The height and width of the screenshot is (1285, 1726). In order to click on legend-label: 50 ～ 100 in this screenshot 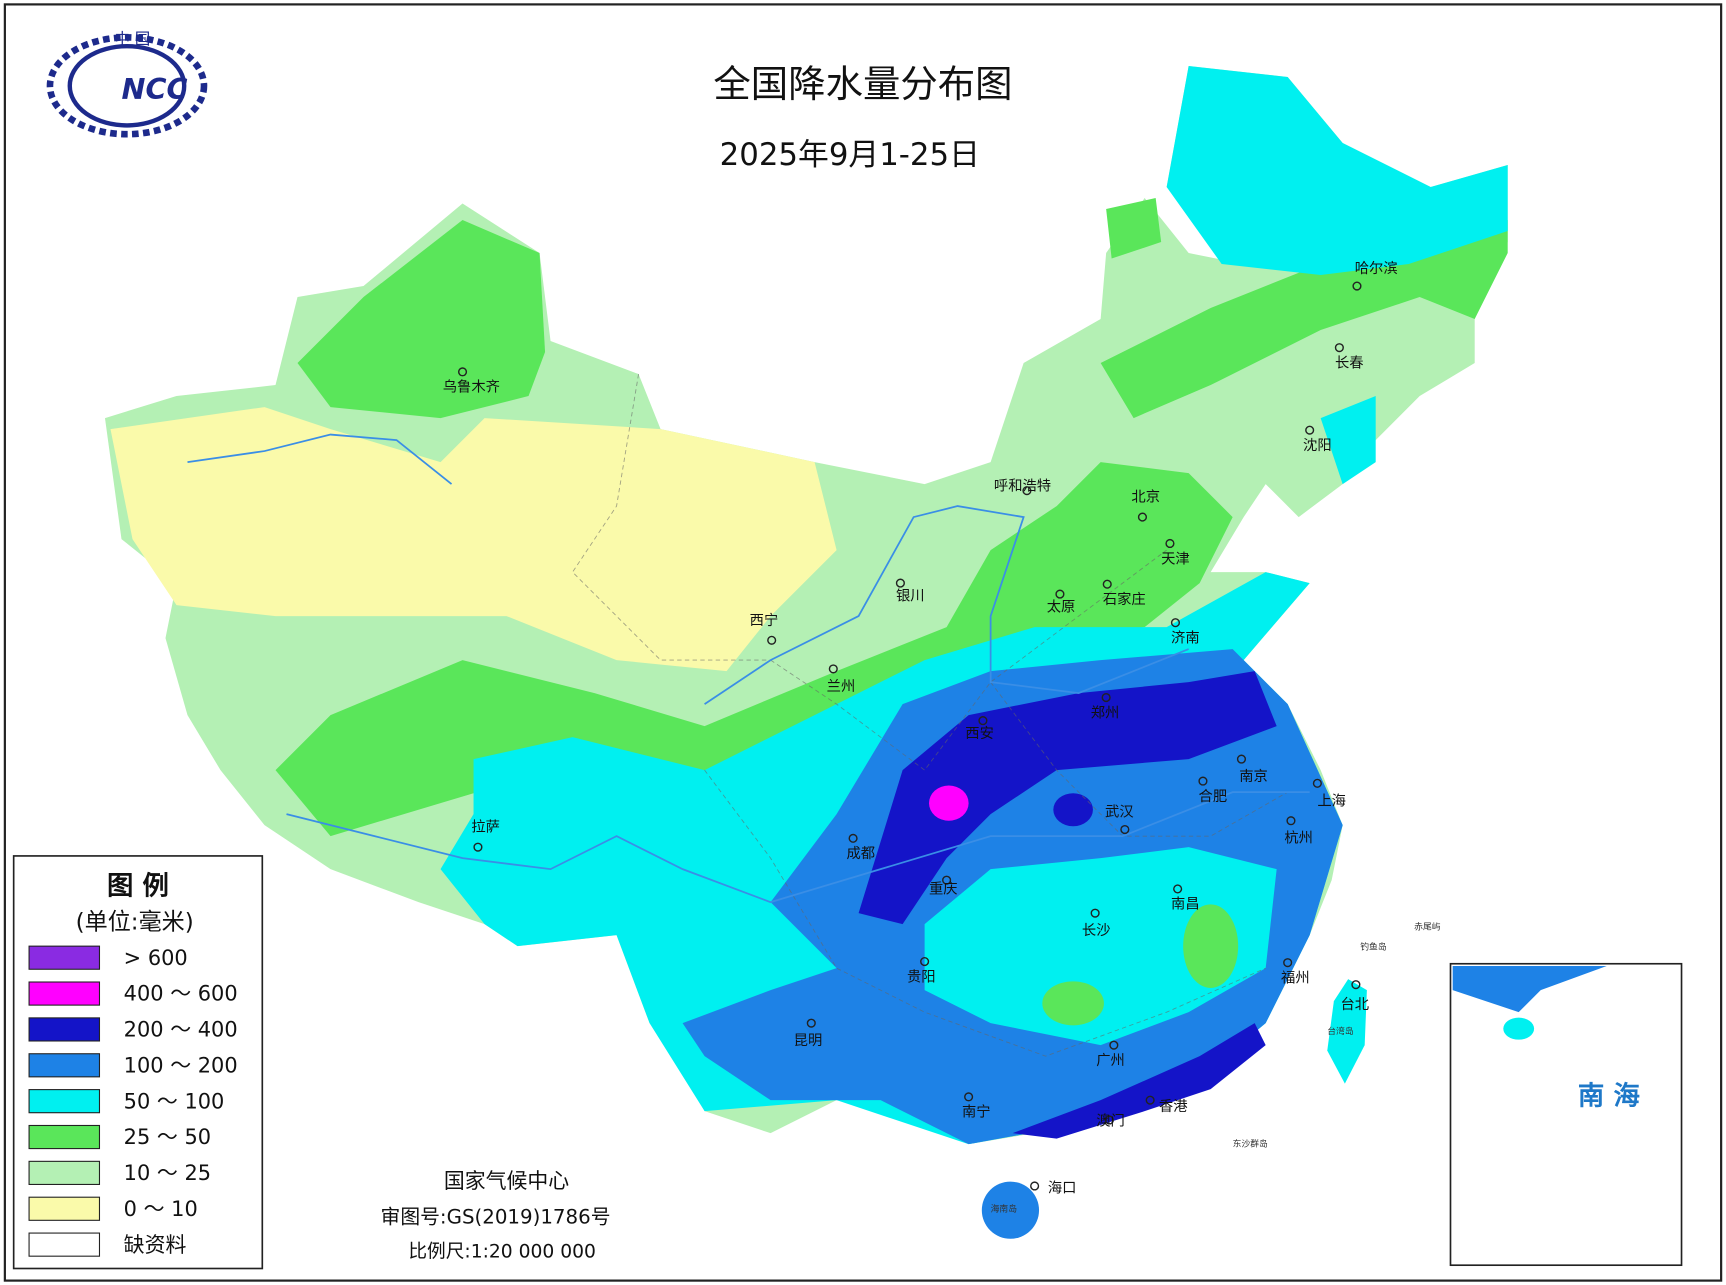, I will do `click(174, 1101)`.